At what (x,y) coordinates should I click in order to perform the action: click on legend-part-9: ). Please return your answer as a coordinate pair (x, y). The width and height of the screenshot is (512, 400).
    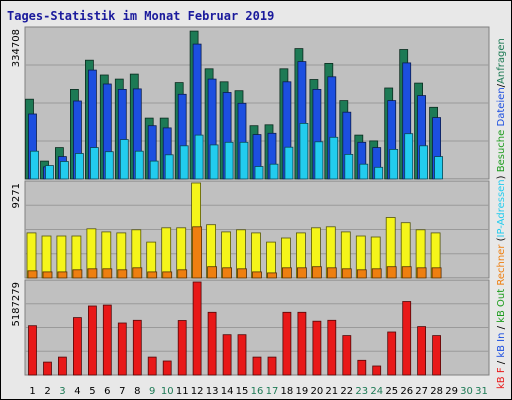
    Looking at the image, I should click on (501, 175).